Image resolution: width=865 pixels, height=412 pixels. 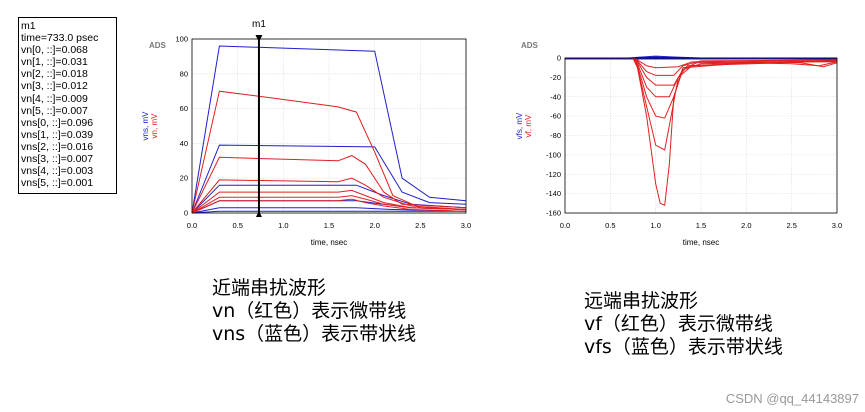 What do you see at coordinates (184, 73) in the screenshot?
I see `y-tick-label: 80` at bounding box center [184, 73].